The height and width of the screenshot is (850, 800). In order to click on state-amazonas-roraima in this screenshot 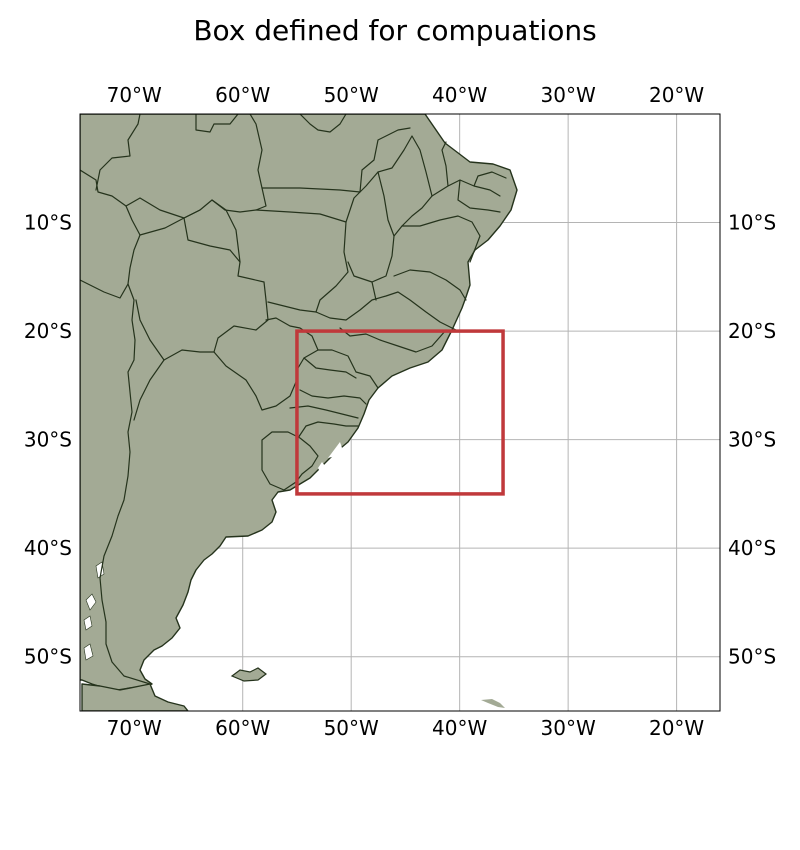, I will do `click(271, 123)`.